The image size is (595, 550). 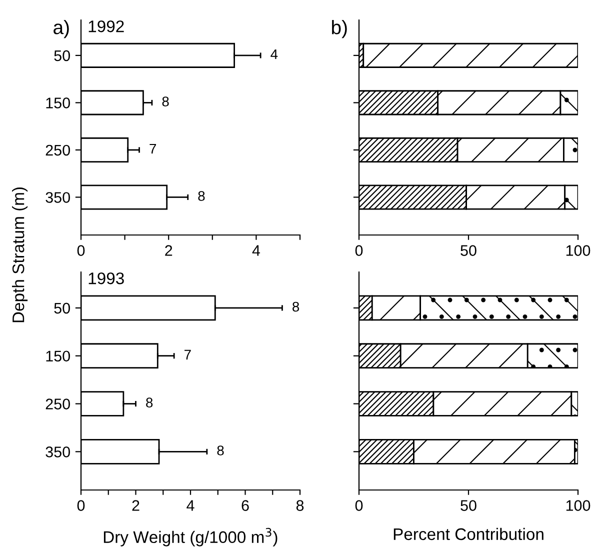 What do you see at coordinates (245, 505) in the screenshot?
I see `x-tick-label: 6` at bounding box center [245, 505].